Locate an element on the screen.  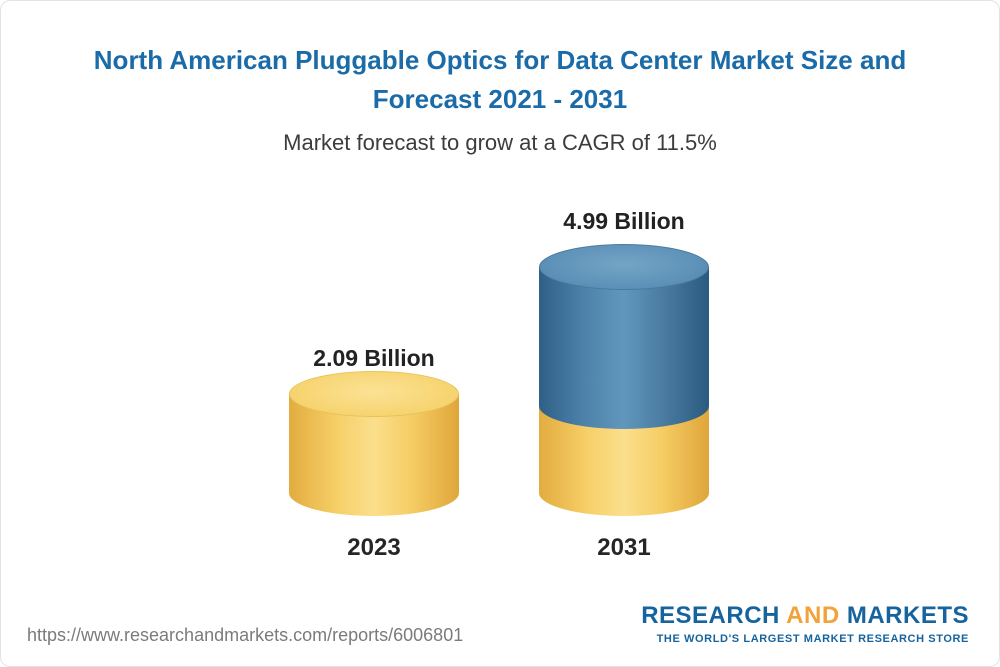
x-axis-label-2023: 2023 is located at coordinates (374, 547).